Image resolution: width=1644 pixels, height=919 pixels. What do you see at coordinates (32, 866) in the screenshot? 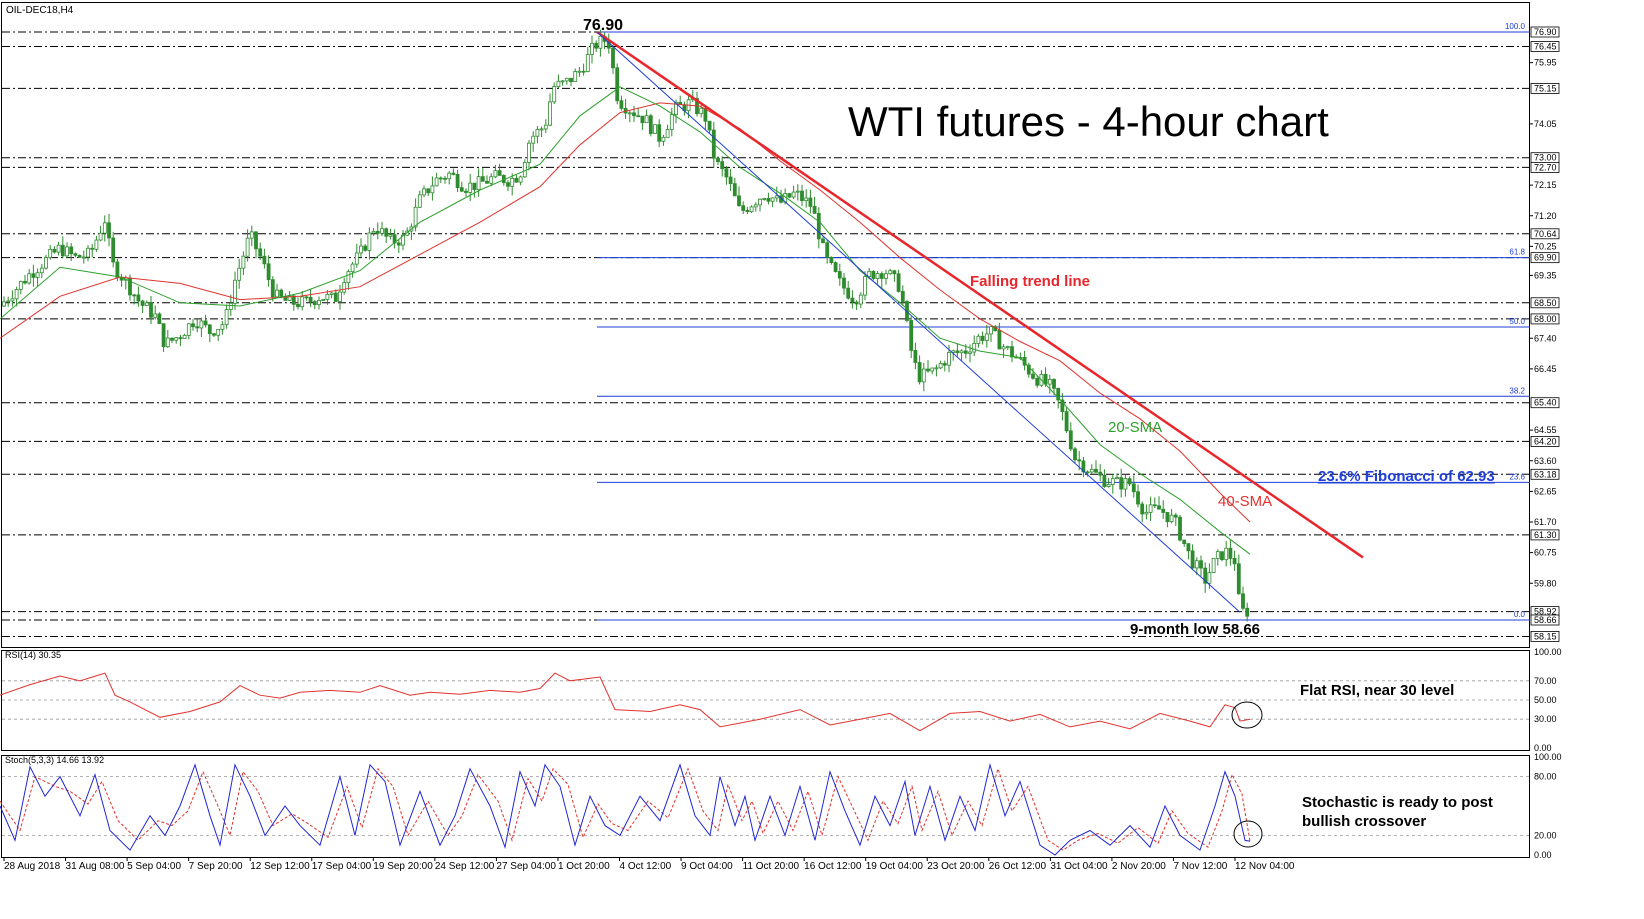
I see `time-tick-label: 28 Aug 2018` at bounding box center [32, 866].